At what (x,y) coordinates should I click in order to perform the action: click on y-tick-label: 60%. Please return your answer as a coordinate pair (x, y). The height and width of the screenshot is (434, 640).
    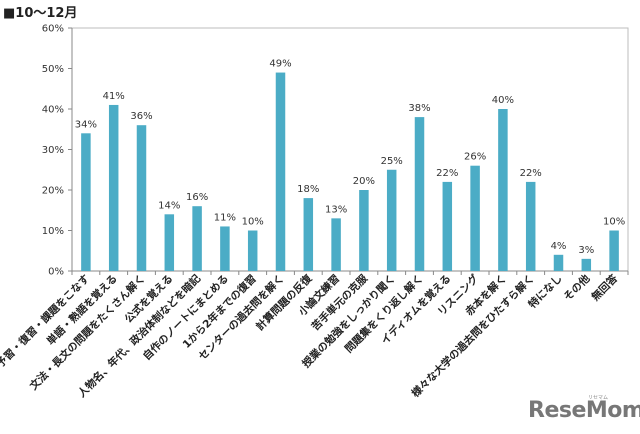
    Looking at the image, I should click on (53, 29).